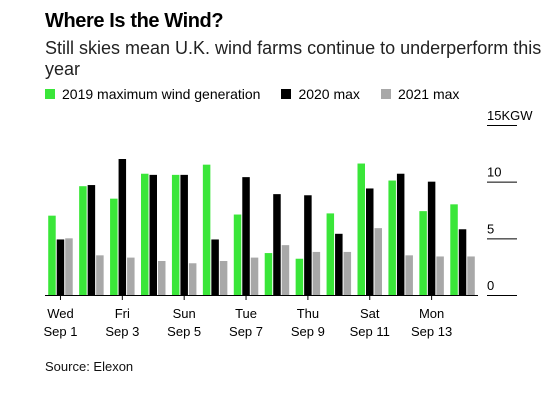 Image resolution: width=559 pixels, height=410 pixels. What do you see at coordinates (370, 331) in the screenshot?
I see `x-tick-date: Sep 11` at bounding box center [370, 331].